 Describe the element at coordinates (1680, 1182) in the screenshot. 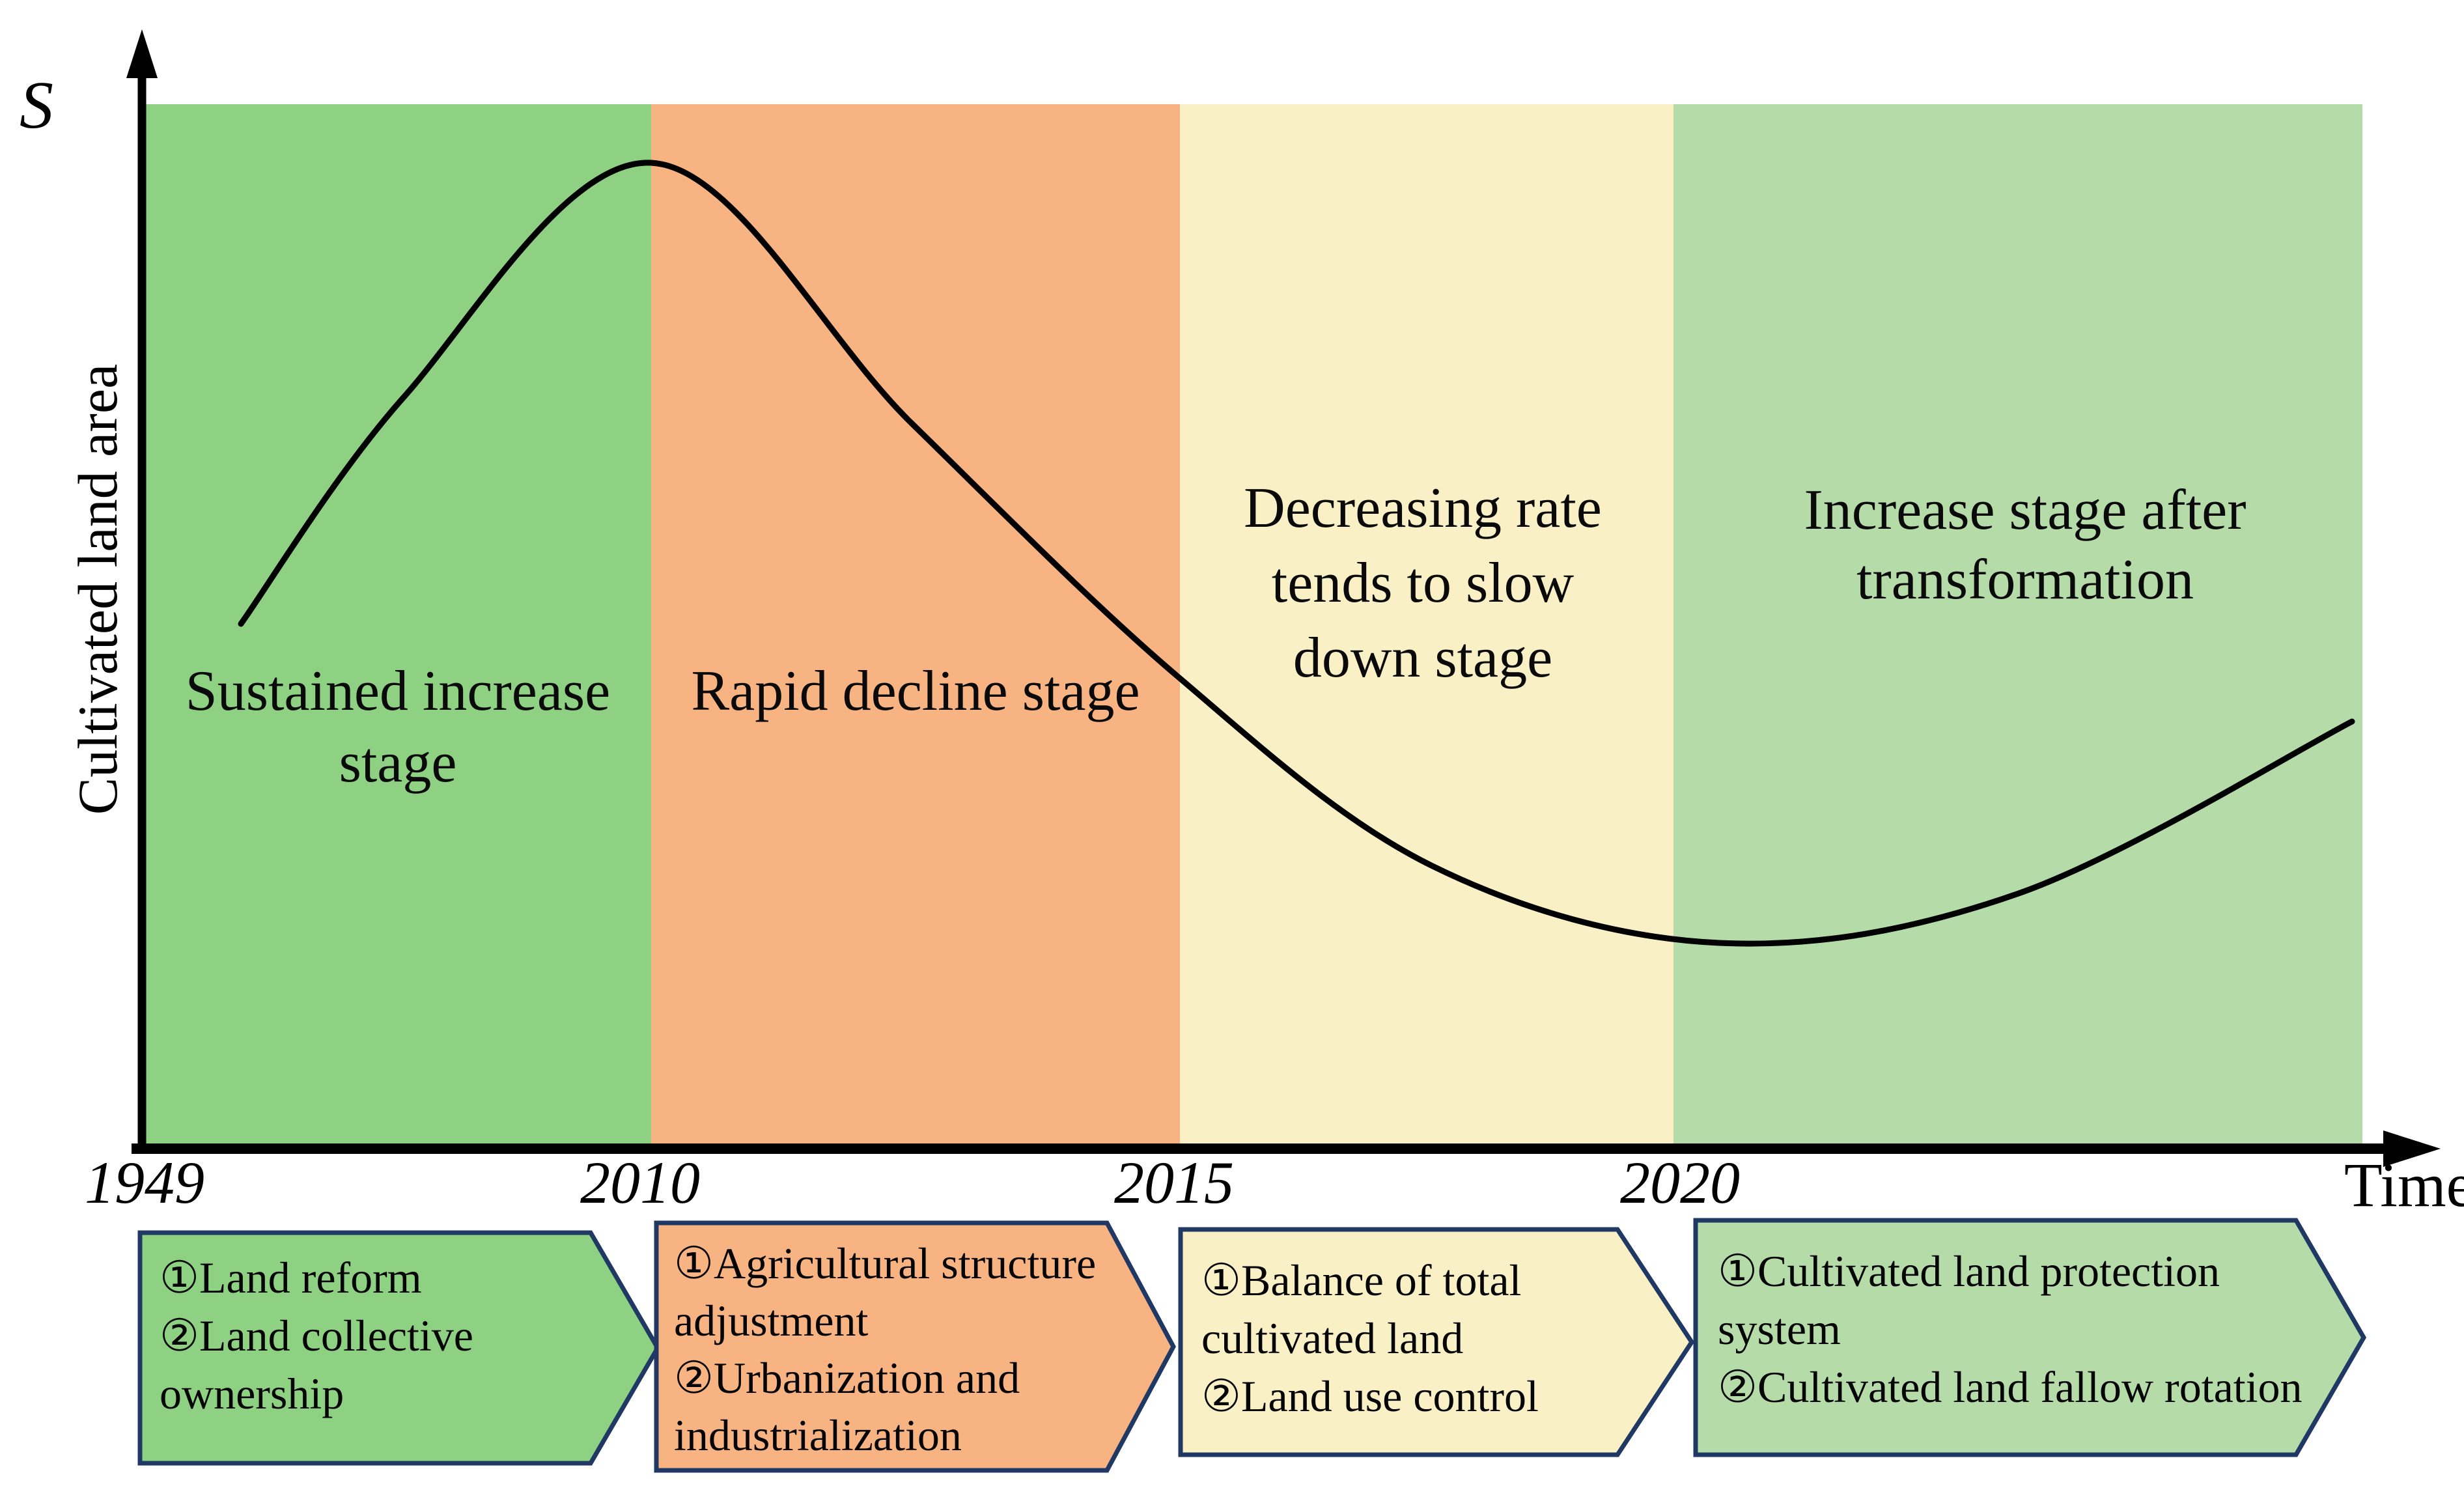

I see `tick-2020: 2020` at that location.